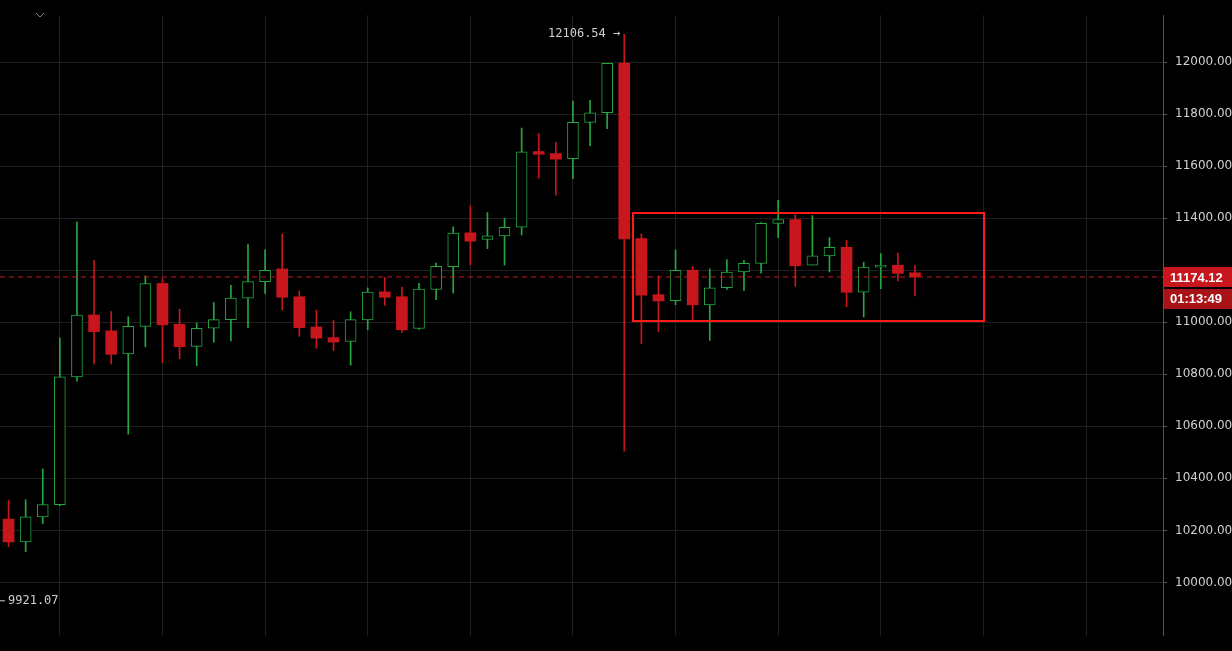 This screenshot has height=651, width=1232. What do you see at coordinates (1203, 425) in the screenshot?
I see `y-tick-label: 10600.00` at bounding box center [1203, 425].